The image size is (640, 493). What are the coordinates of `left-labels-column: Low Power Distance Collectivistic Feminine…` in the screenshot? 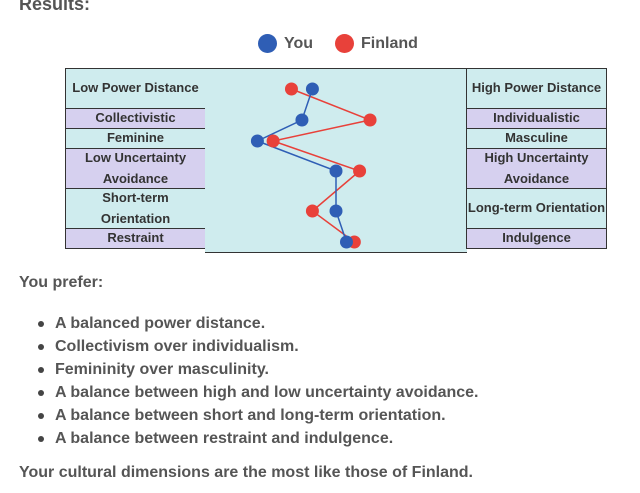 It's located at (135, 158).